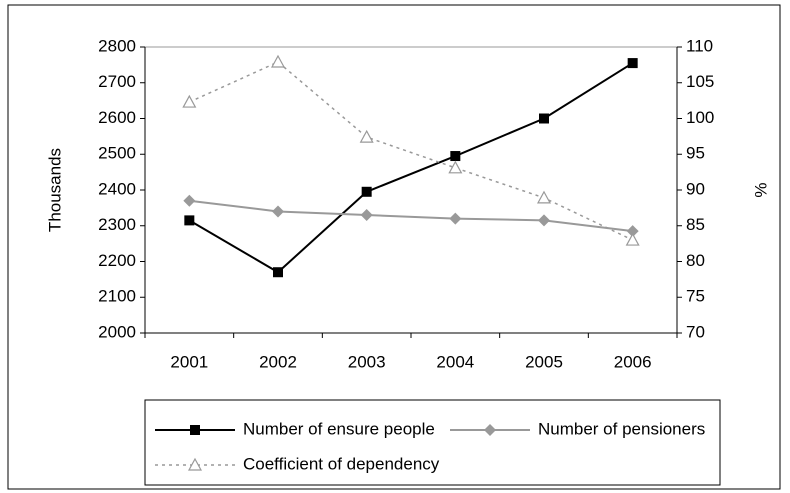  I want to click on y2-tick-label: 110, so click(699, 45).